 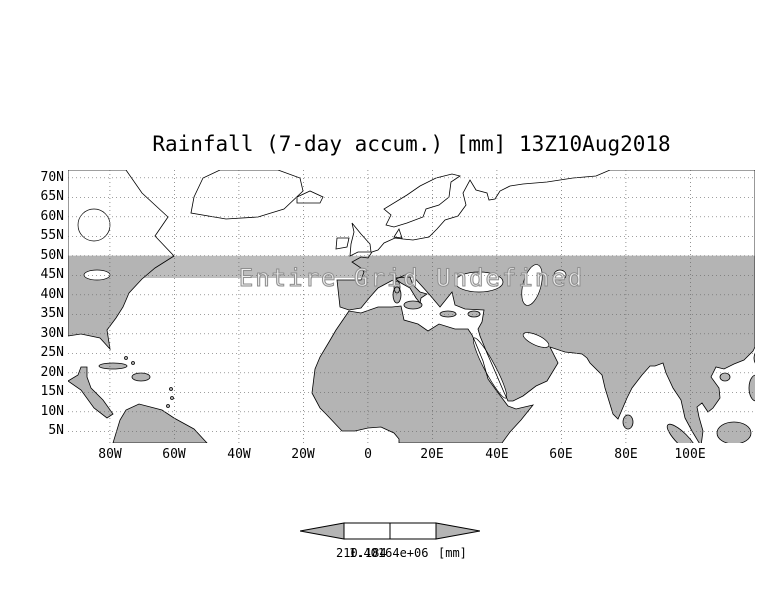 I want to click on colorbar-max-label: 1.40164e+06, so click(x=389, y=553).